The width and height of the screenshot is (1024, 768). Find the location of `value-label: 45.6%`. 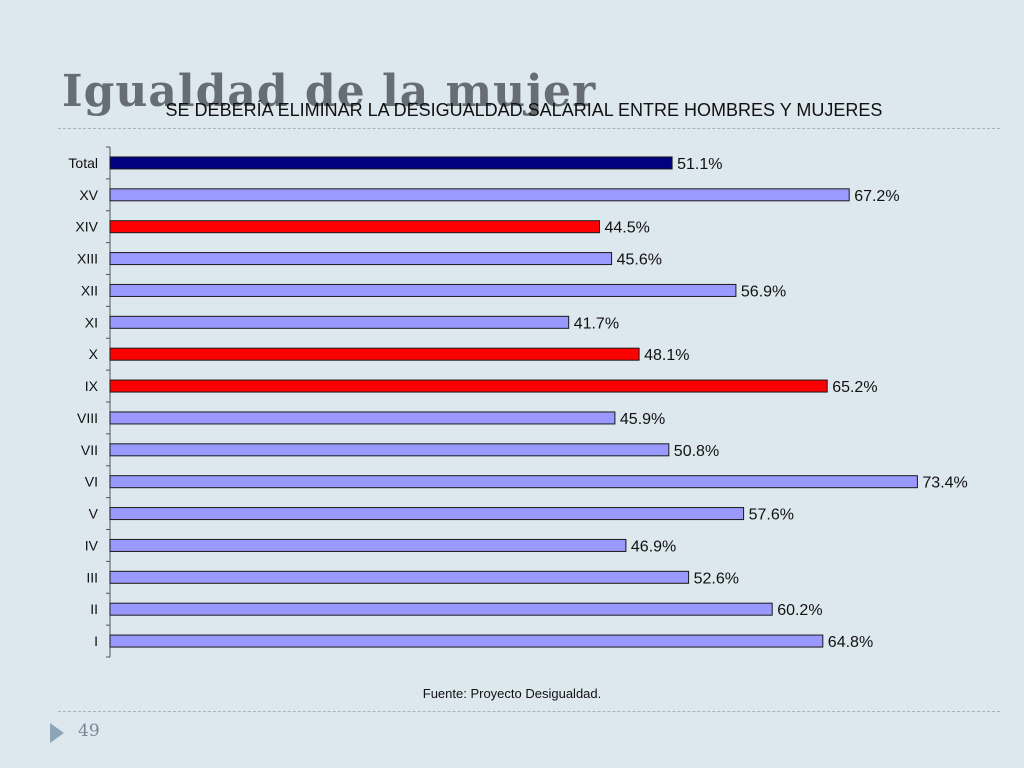

value-label: 45.6% is located at coordinates (639, 260).